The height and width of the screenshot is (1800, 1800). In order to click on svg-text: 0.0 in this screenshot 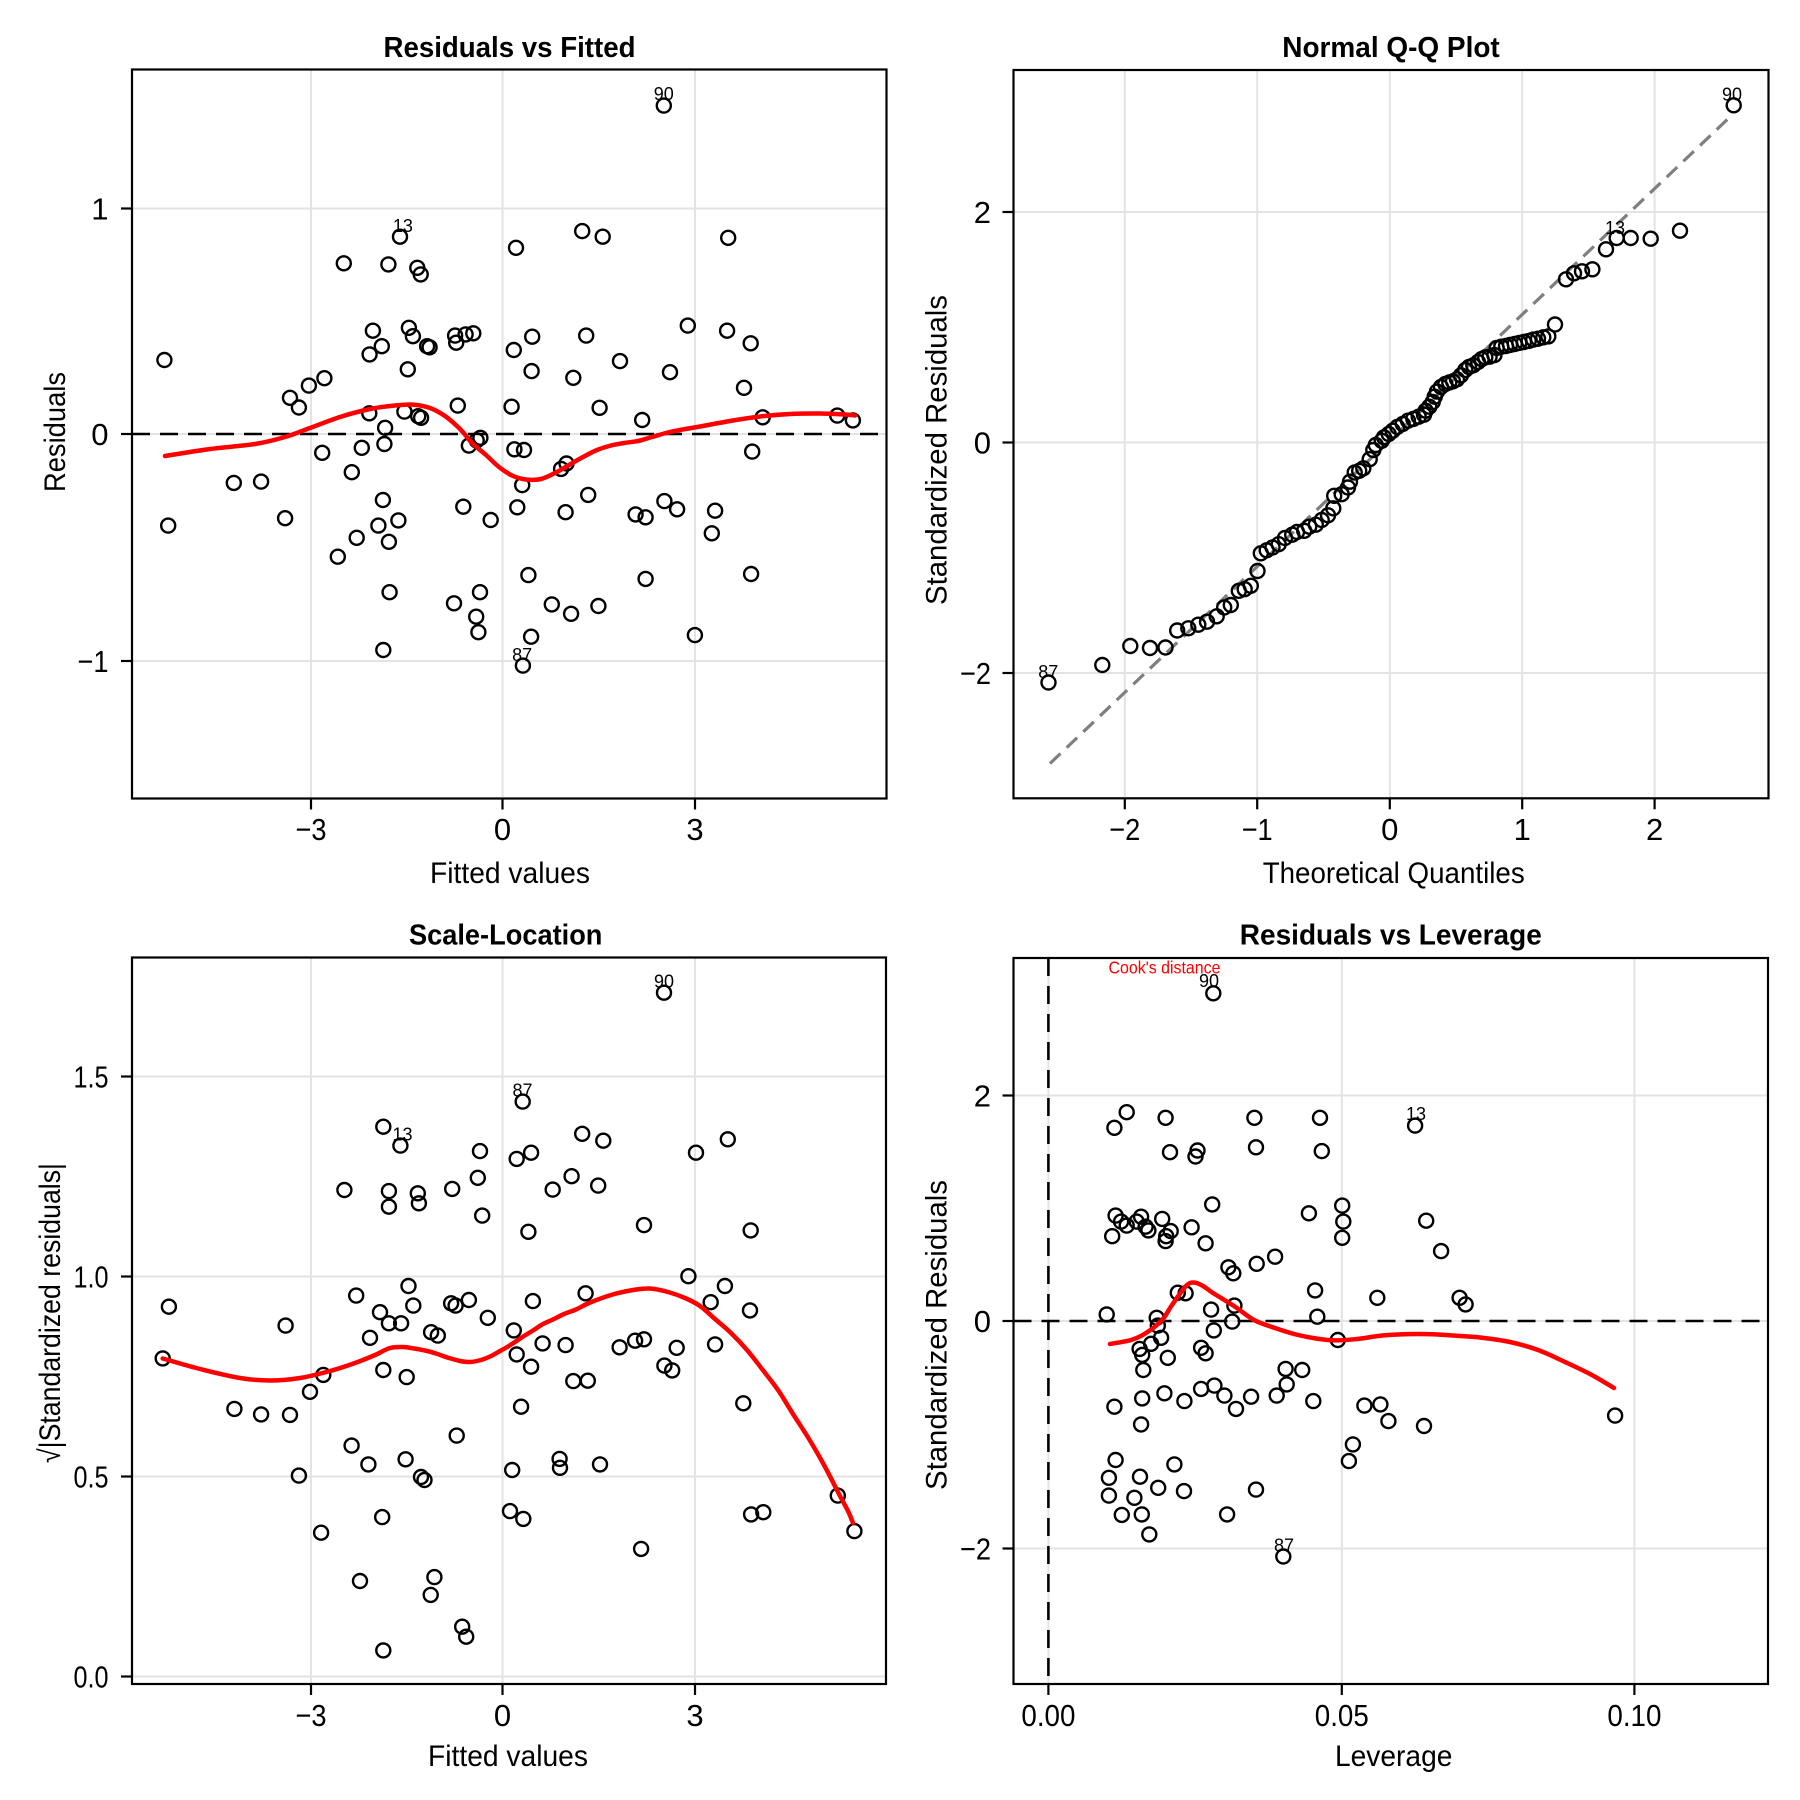, I will do `click(91, 1677)`.